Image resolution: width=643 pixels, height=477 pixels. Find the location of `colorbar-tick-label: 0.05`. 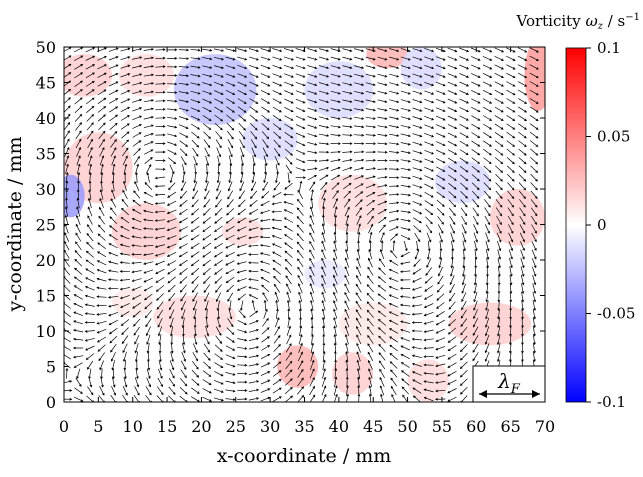

colorbar-tick-label: 0.05 is located at coordinates (613, 137).